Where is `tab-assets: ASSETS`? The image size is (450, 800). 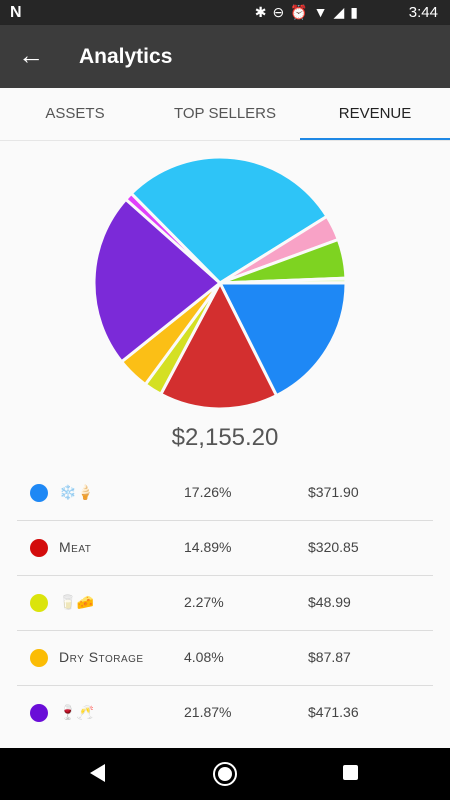 tab-assets: ASSETS is located at coordinates (75, 113).